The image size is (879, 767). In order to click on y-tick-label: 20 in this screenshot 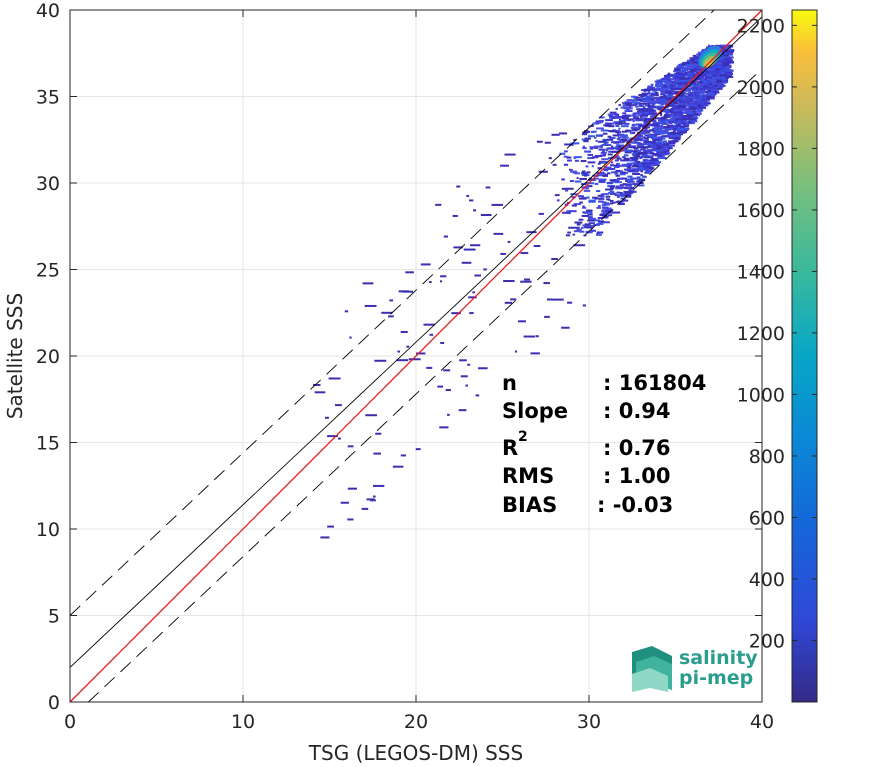, I will do `click(48, 357)`.